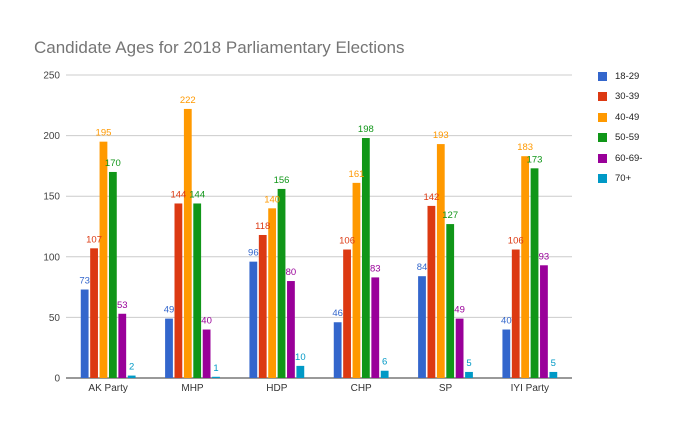 The height and width of the screenshot is (440, 691). What do you see at coordinates (627, 117) in the screenshot?
I see `legend-label: 40-49` at bounding box center [627, 117].